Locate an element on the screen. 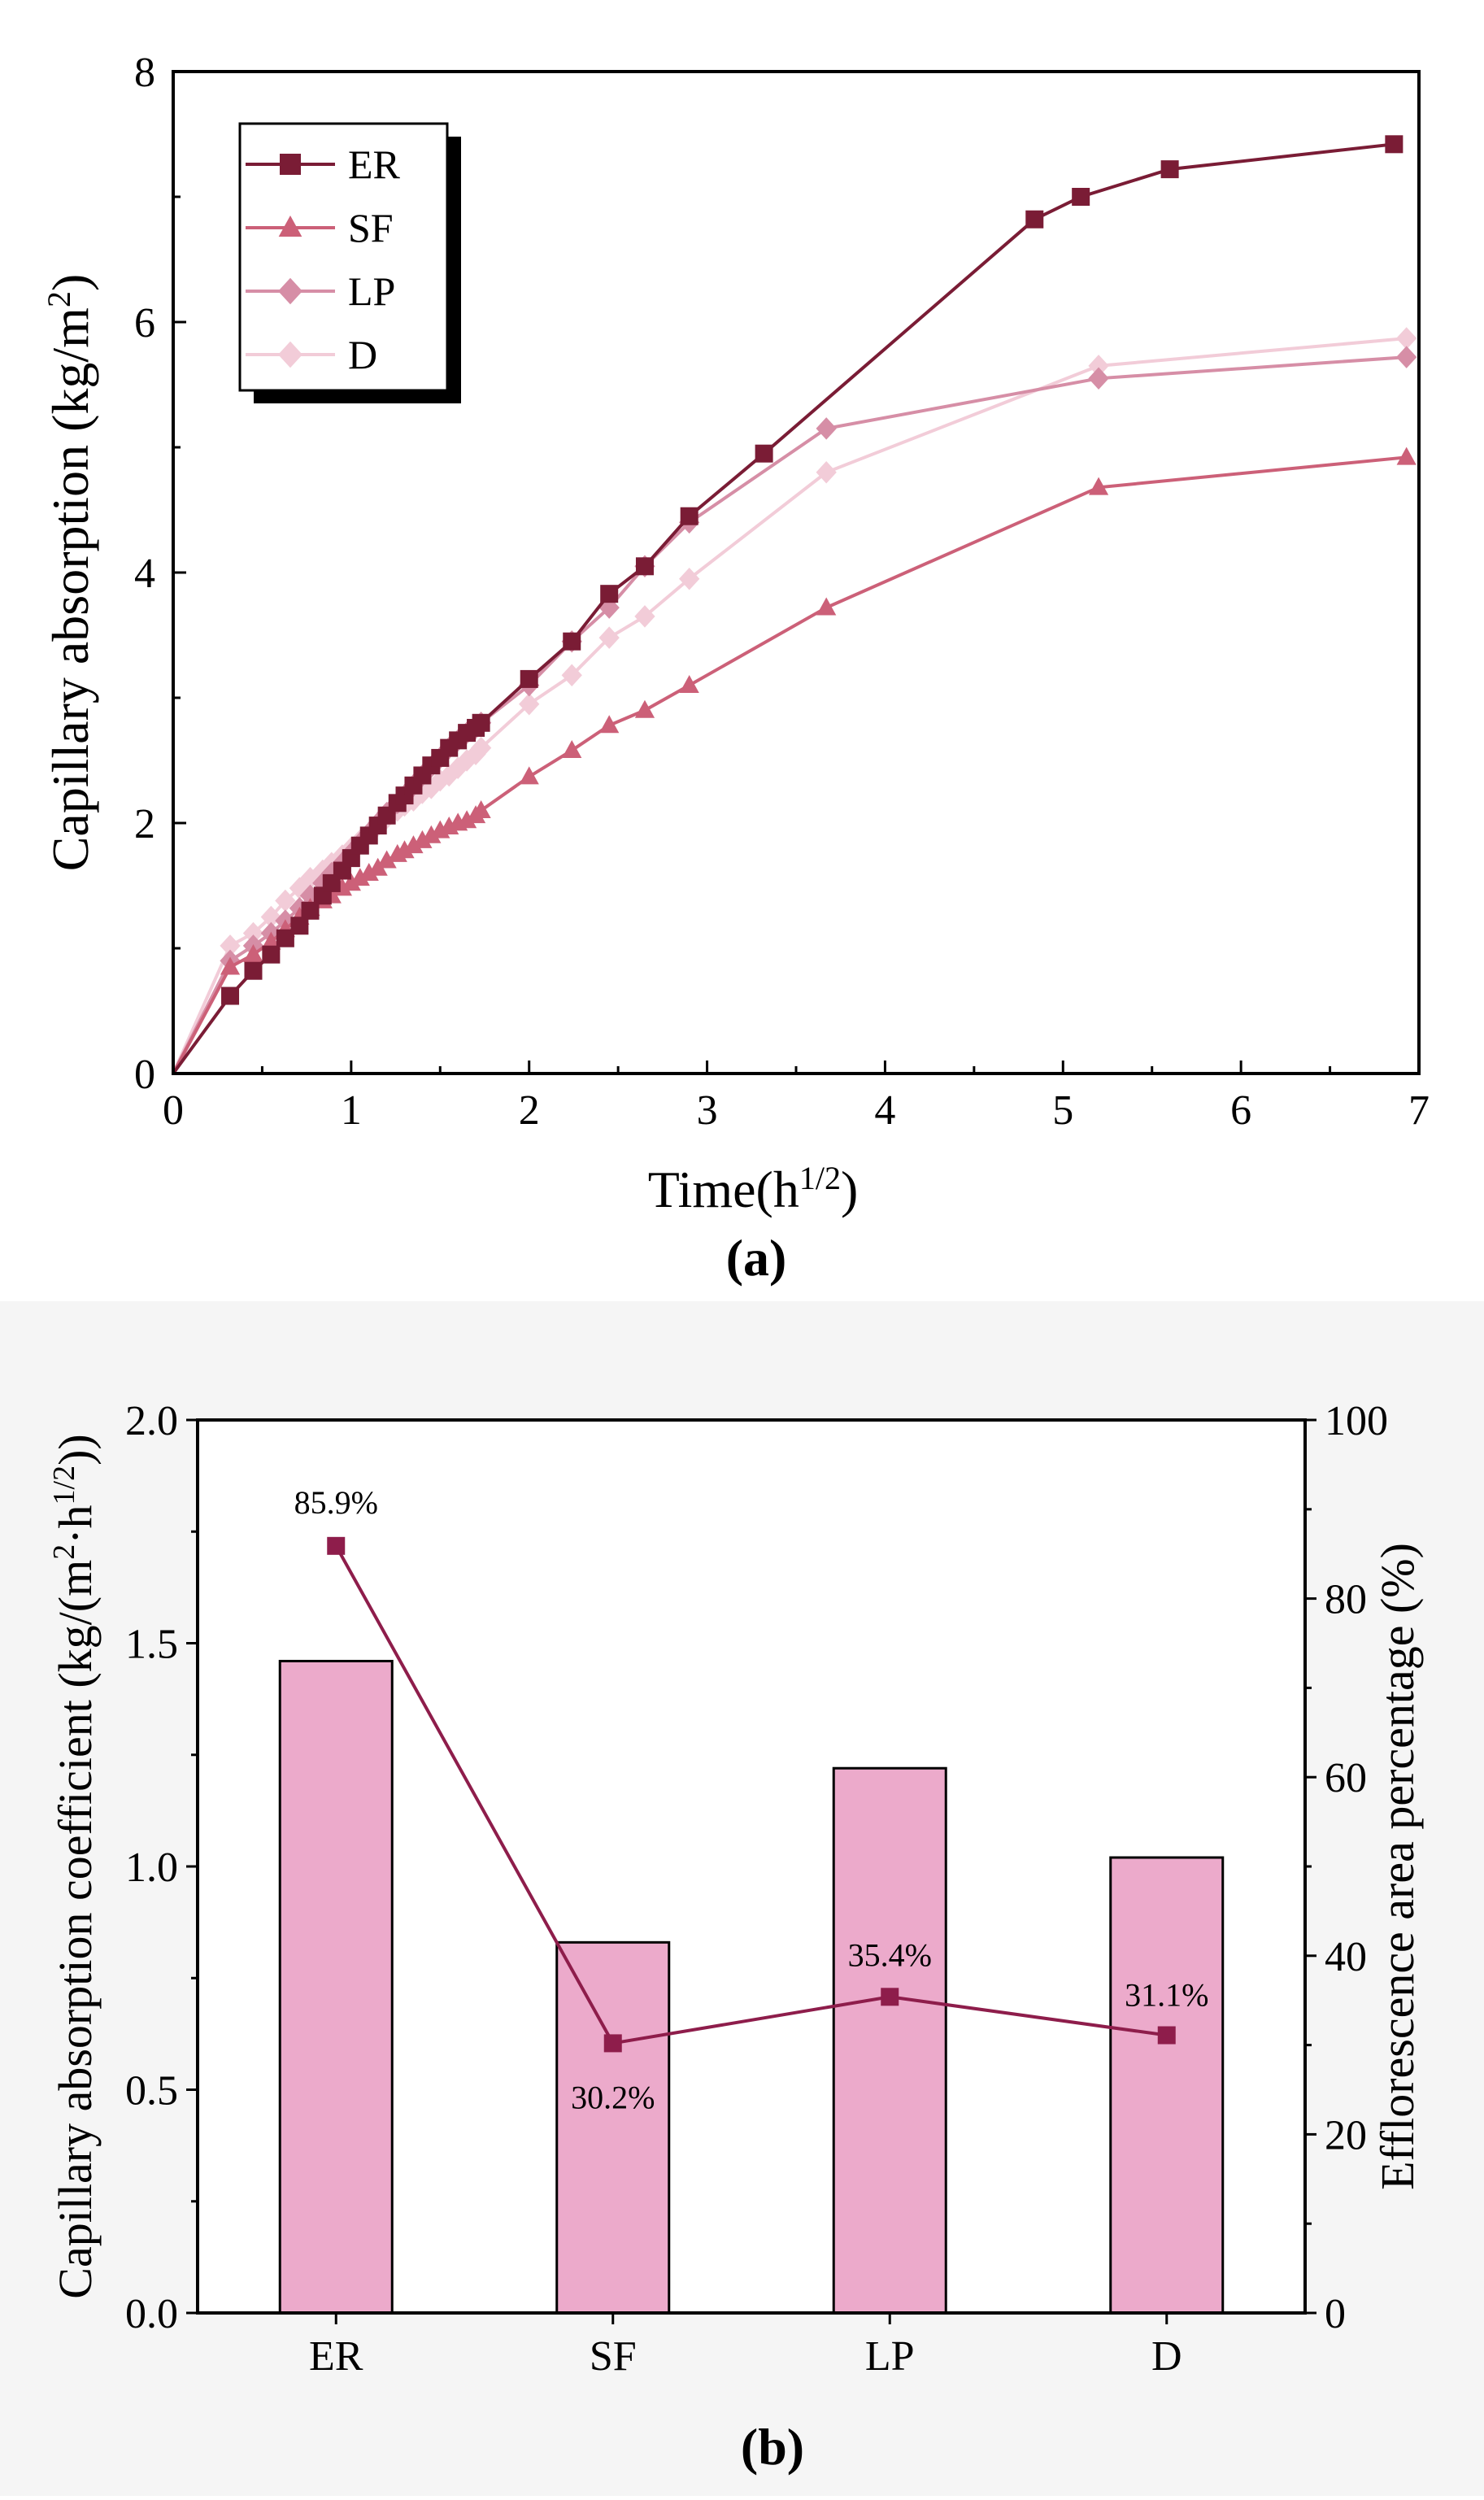  efflorescence-point-er is located at coordinates (336, 1545).